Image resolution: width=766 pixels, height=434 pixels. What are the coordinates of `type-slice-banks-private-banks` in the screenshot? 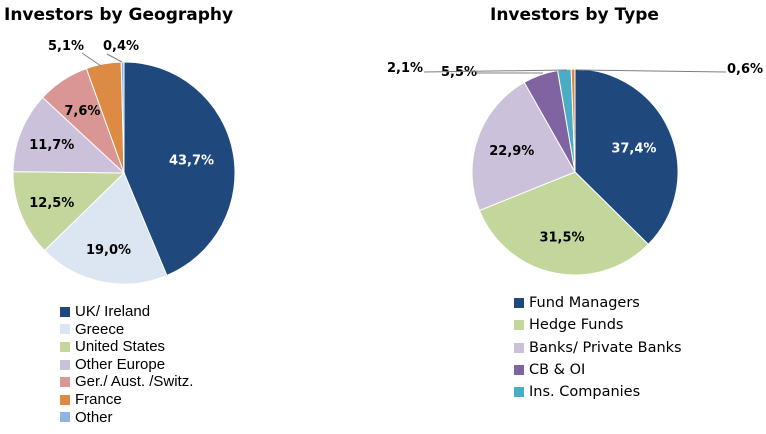 It's located at (523, 146).